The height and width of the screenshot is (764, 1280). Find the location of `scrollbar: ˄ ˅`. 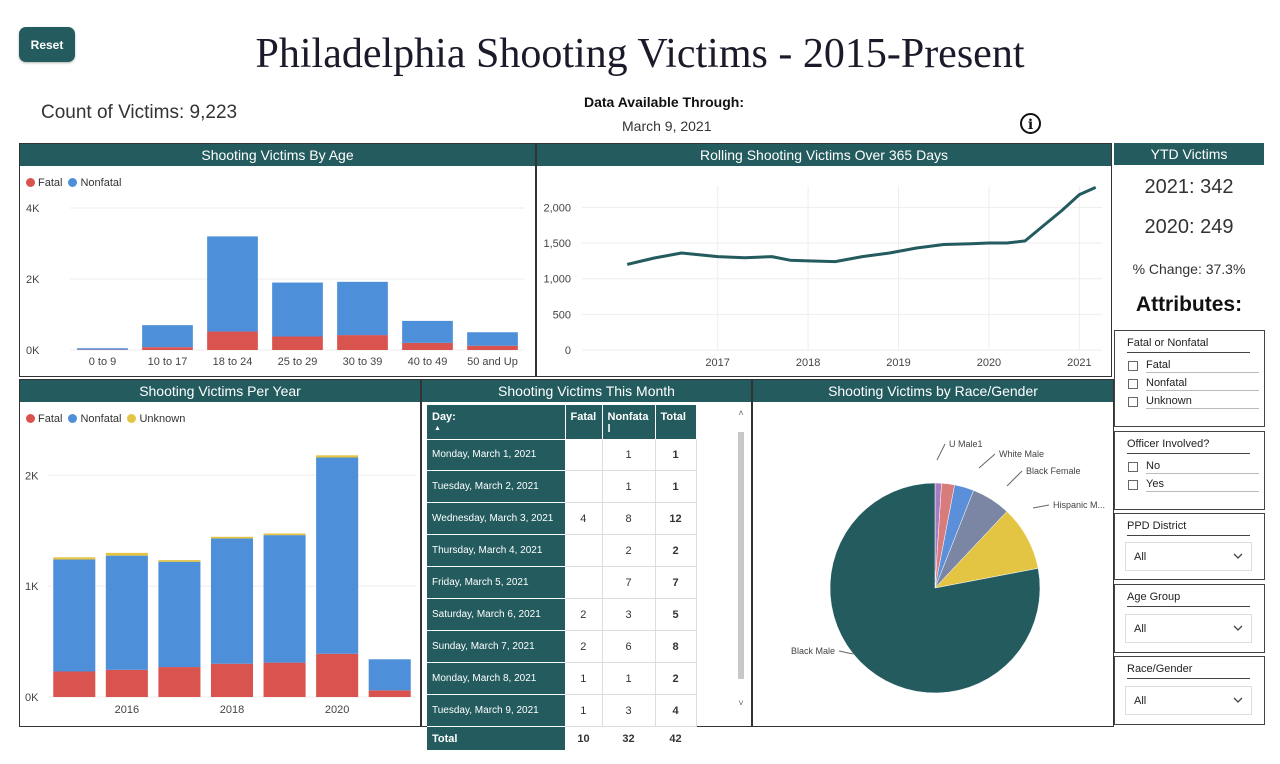

scrollbar: ˄ ˅ is located at coordinates (741, 558).